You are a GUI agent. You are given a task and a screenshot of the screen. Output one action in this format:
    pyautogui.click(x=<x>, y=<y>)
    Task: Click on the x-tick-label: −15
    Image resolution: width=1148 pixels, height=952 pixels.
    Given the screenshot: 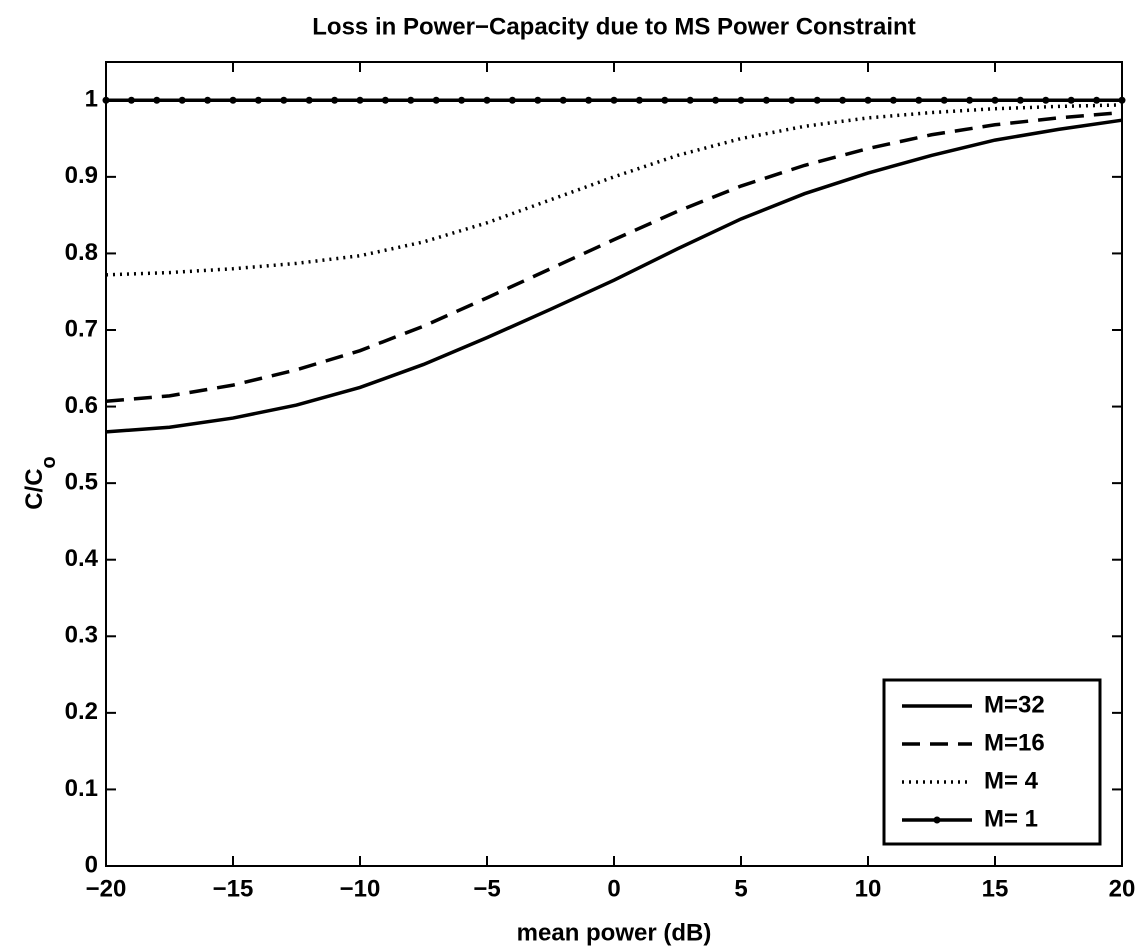 What is the action you would take?
    pyautogui.click(x=233, y=888)
    